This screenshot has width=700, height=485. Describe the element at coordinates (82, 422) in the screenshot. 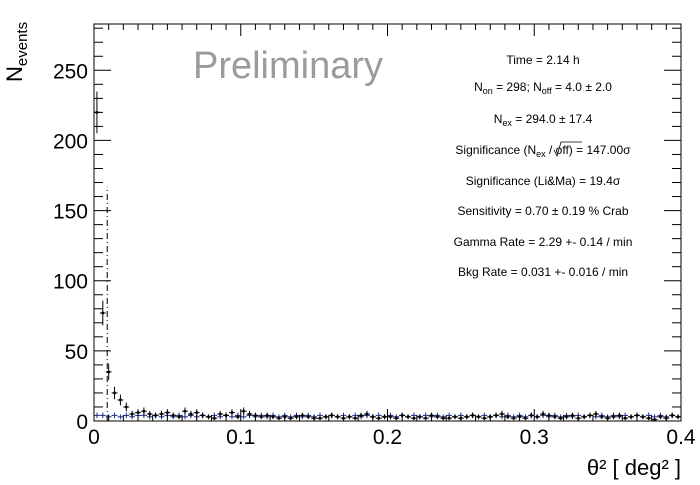

I see `y-tick-label: 0` at that location.